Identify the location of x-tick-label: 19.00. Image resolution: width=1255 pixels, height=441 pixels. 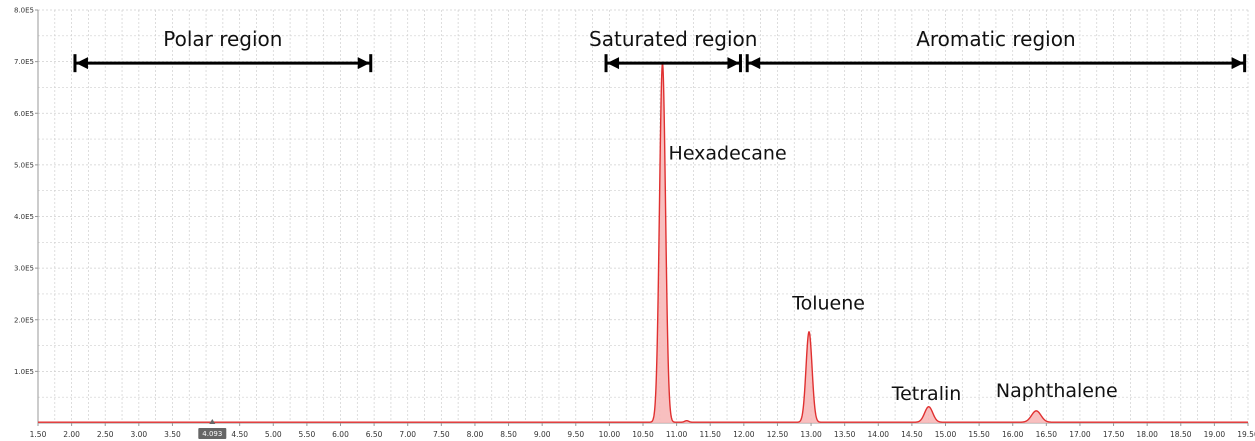
(1215, 434).